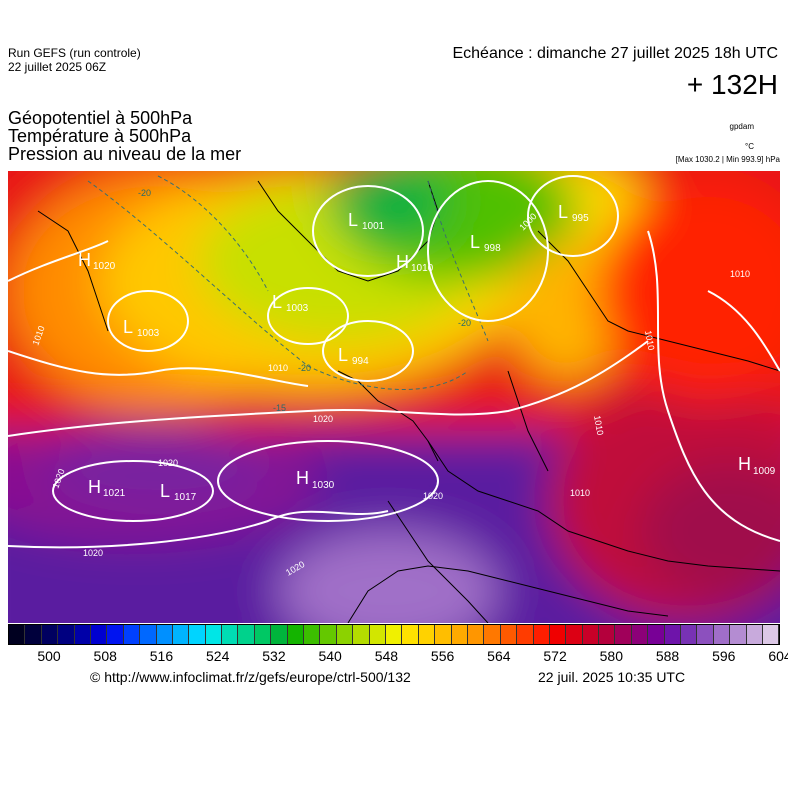 This screenshot has height=789, width=788. What do you see at coordinates (360, 361) in the screenshot?
I see `pressure-value-label: 994` at bounding box center [360, 361].